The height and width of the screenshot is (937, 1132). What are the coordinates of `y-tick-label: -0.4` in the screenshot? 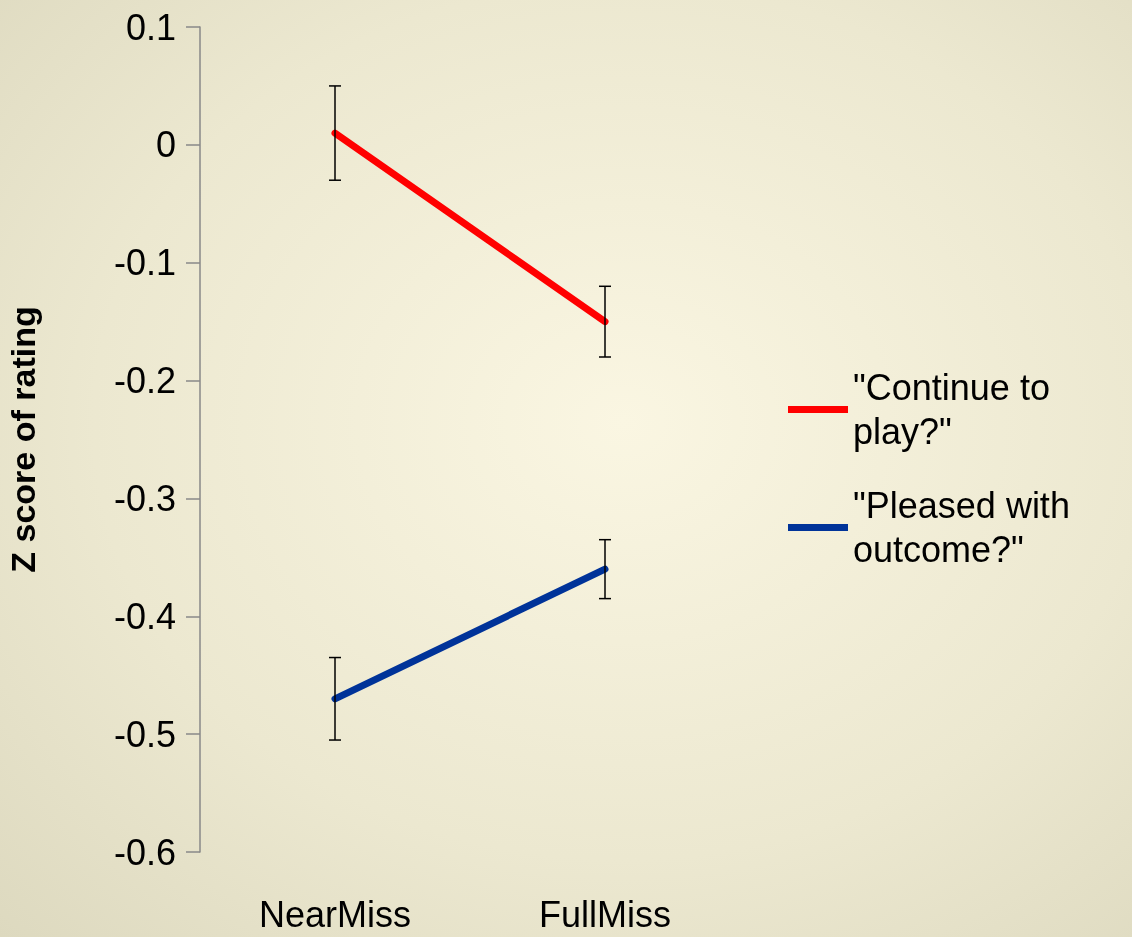 It's located at (144, 616).